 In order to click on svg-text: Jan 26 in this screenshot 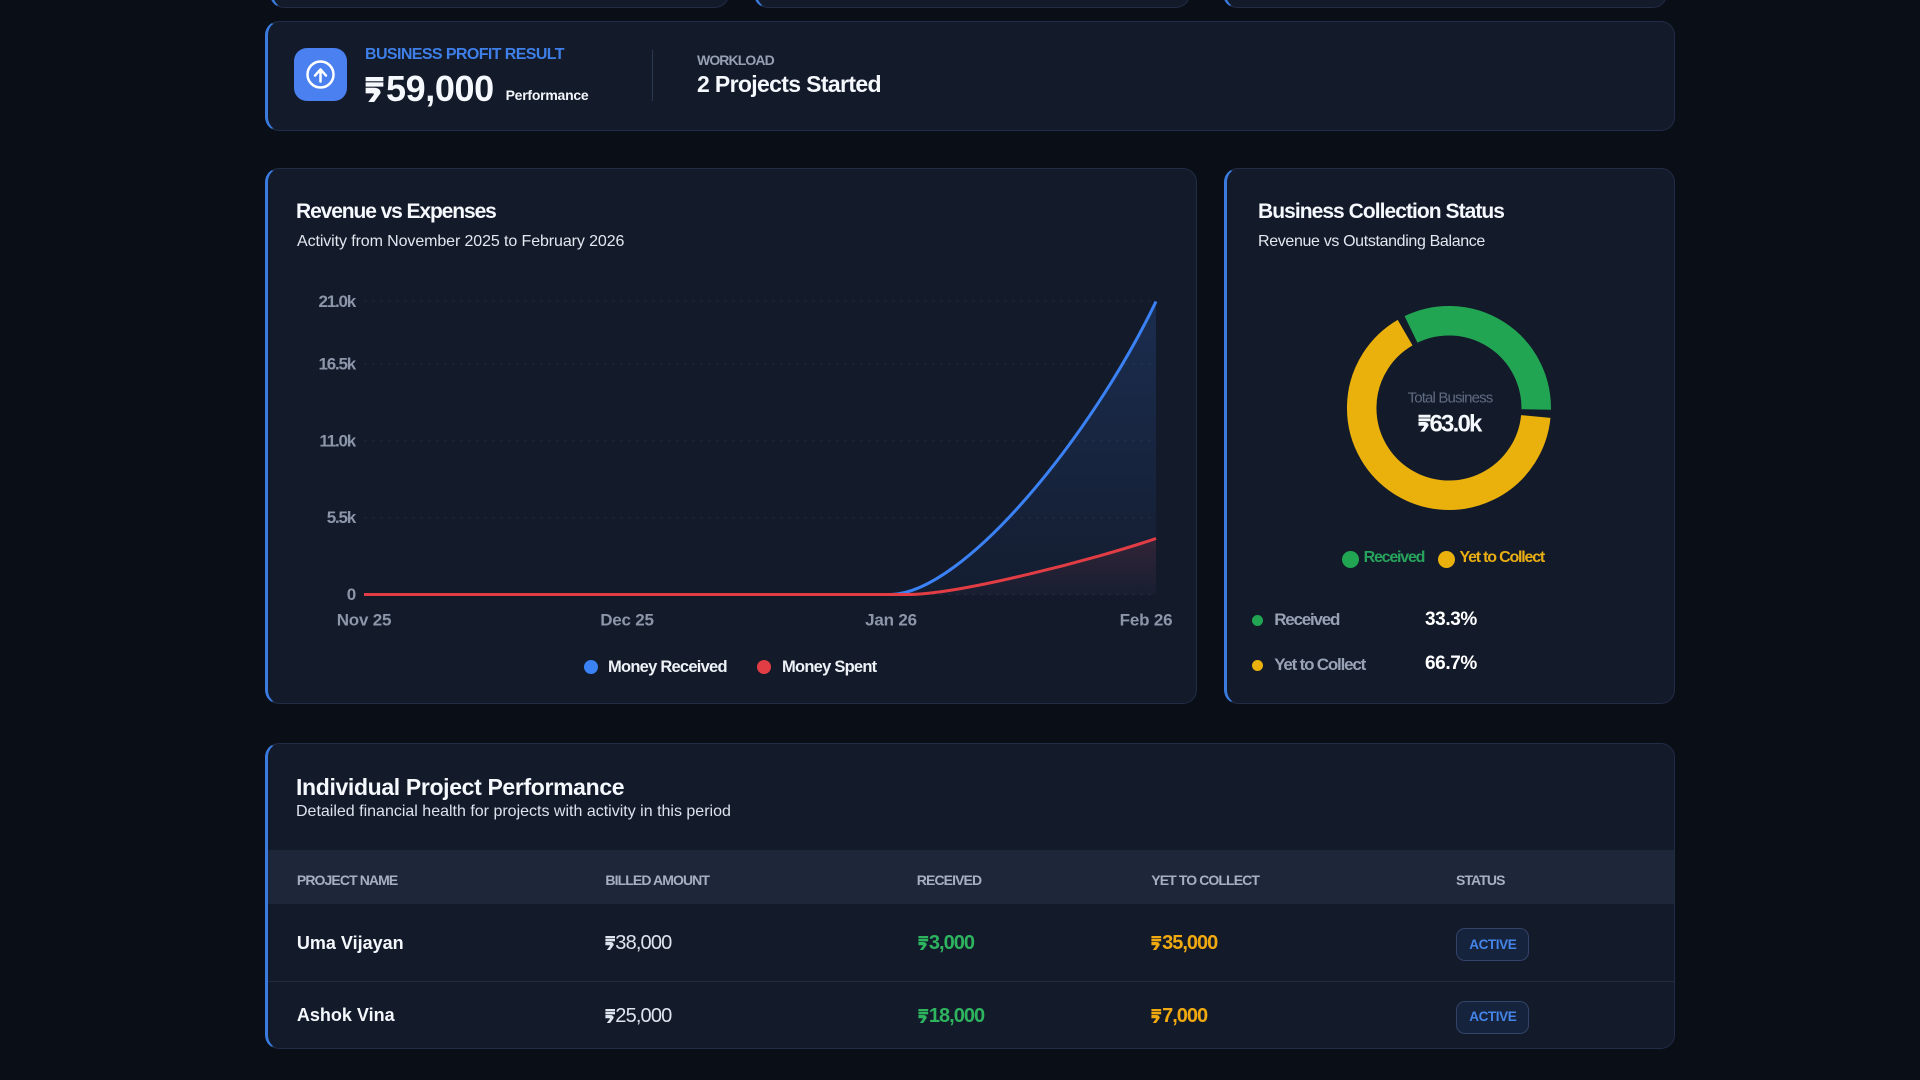, I will do `click(891, 620)`.